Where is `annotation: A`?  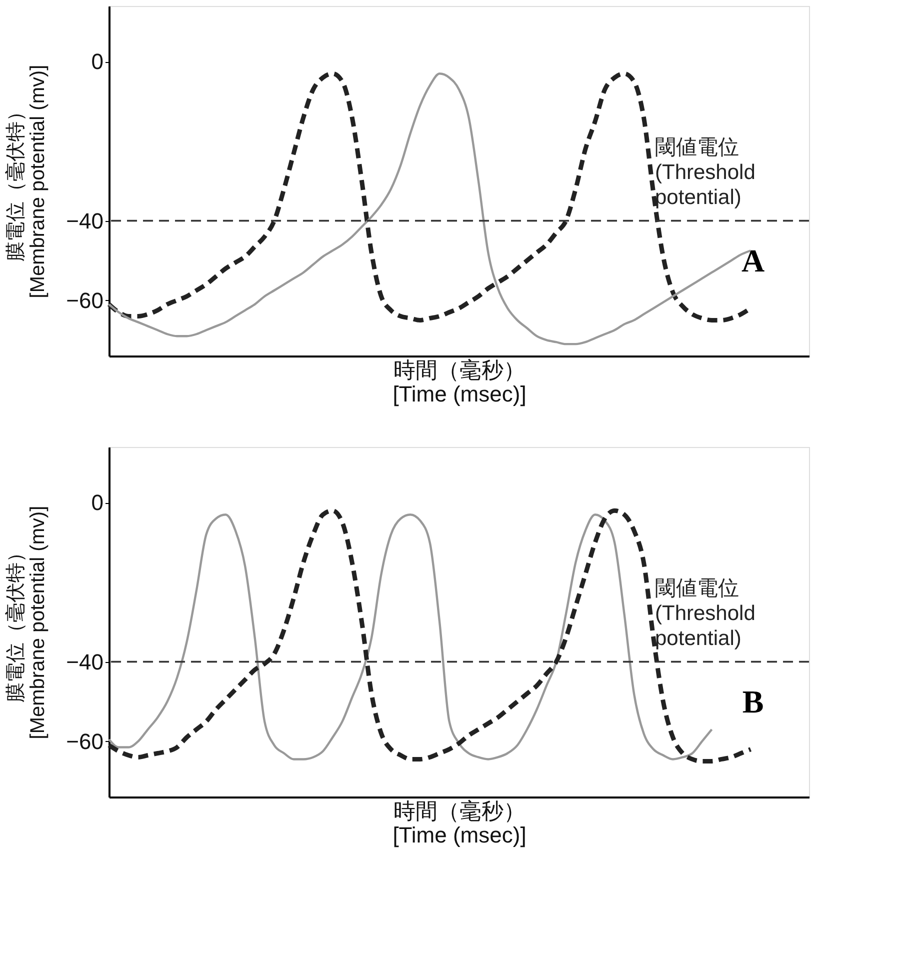
annotation: A is located at coordinates (753, 260).